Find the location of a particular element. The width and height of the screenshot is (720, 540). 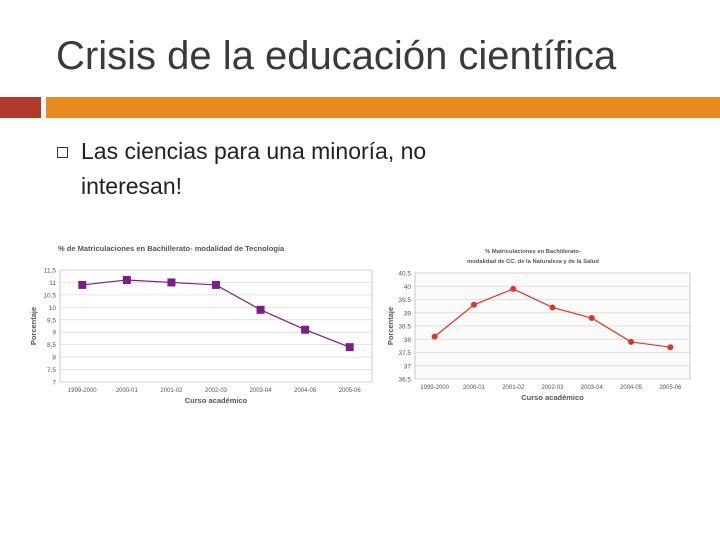

y-tick-label: 7 is located at coordinates (54, 383).